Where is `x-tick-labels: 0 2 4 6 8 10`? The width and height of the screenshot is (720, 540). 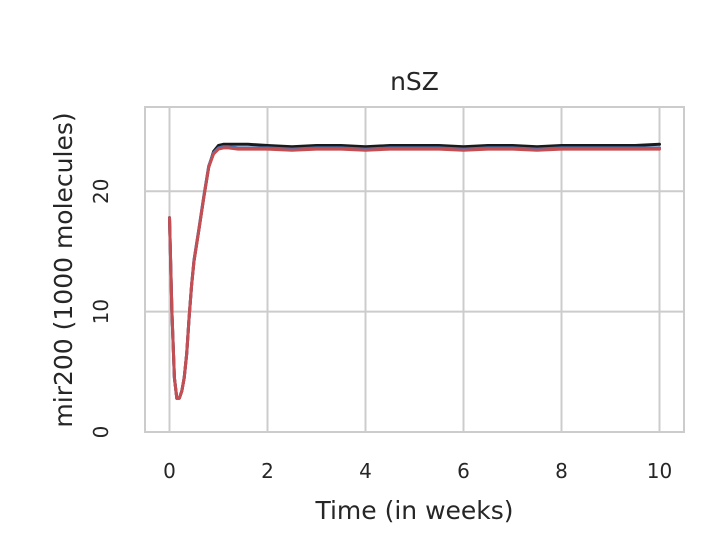
x-tick-labels: 0 2 4 6 8 10 is located at coordinates (417, 471).